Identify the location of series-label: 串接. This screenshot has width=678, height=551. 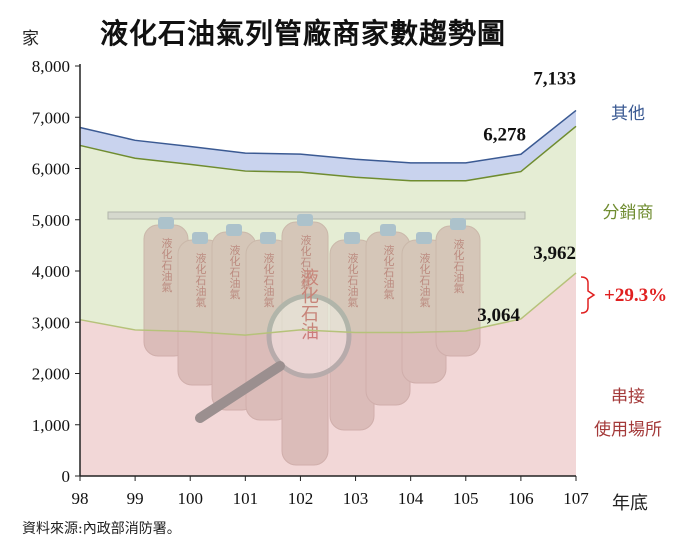
(628, 396).